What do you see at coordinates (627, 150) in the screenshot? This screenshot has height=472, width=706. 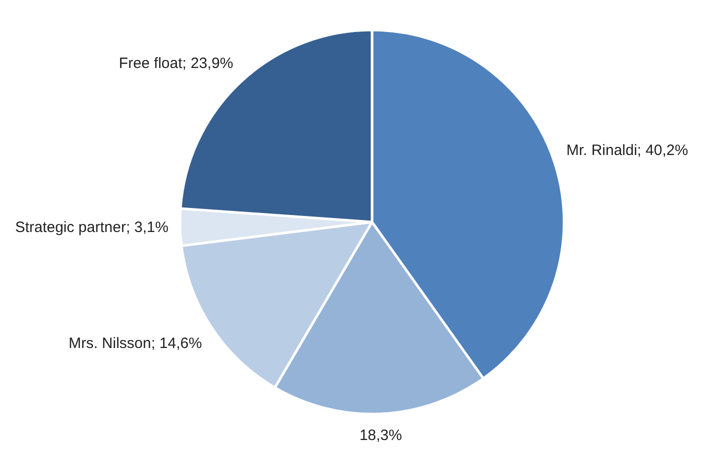 I see `slice-label: Mr. Rinaldi; 40,2%` at bounding box center [627, 150].